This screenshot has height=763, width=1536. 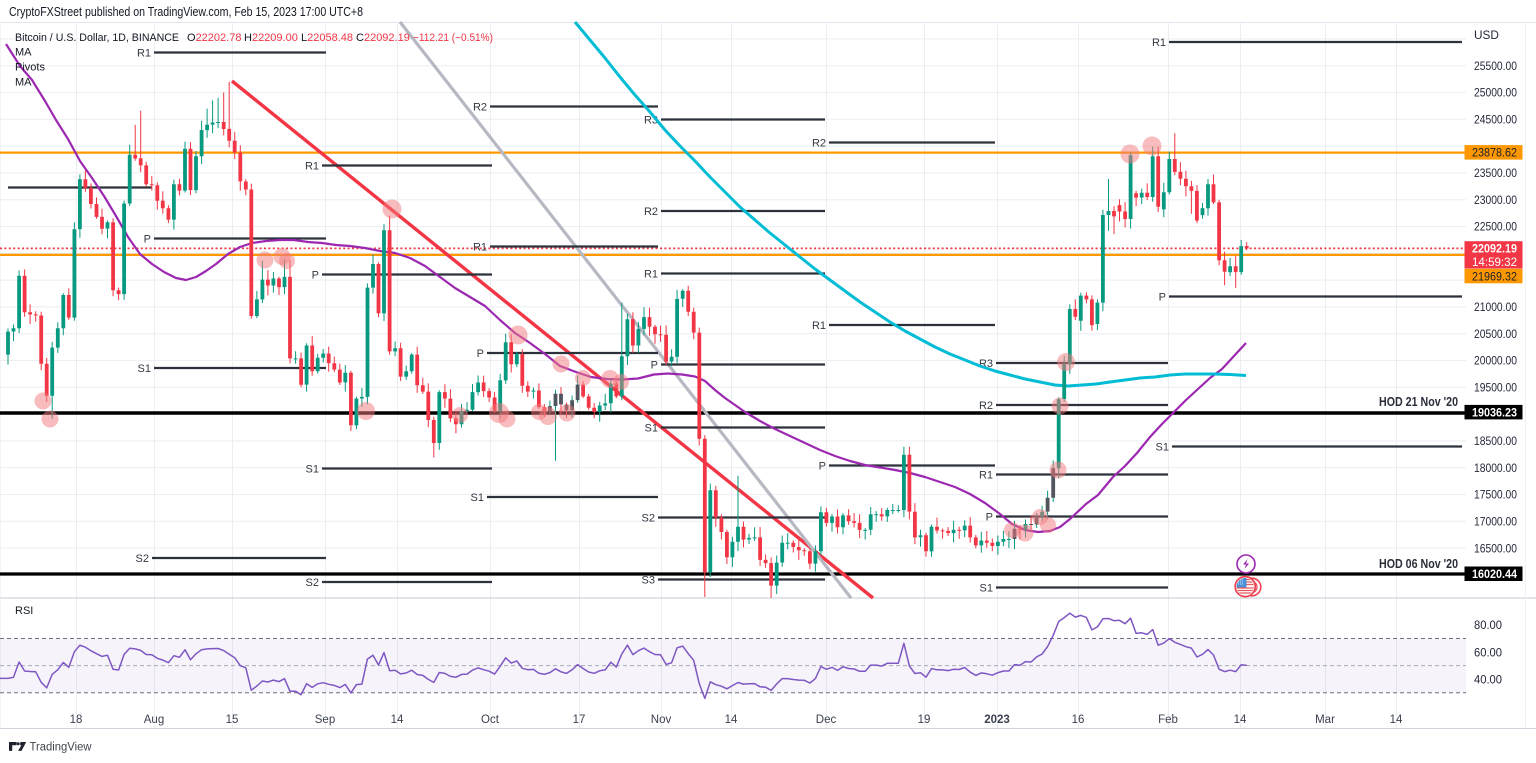 I want to click on svg-text: Nov, so click(x=661, y=720).